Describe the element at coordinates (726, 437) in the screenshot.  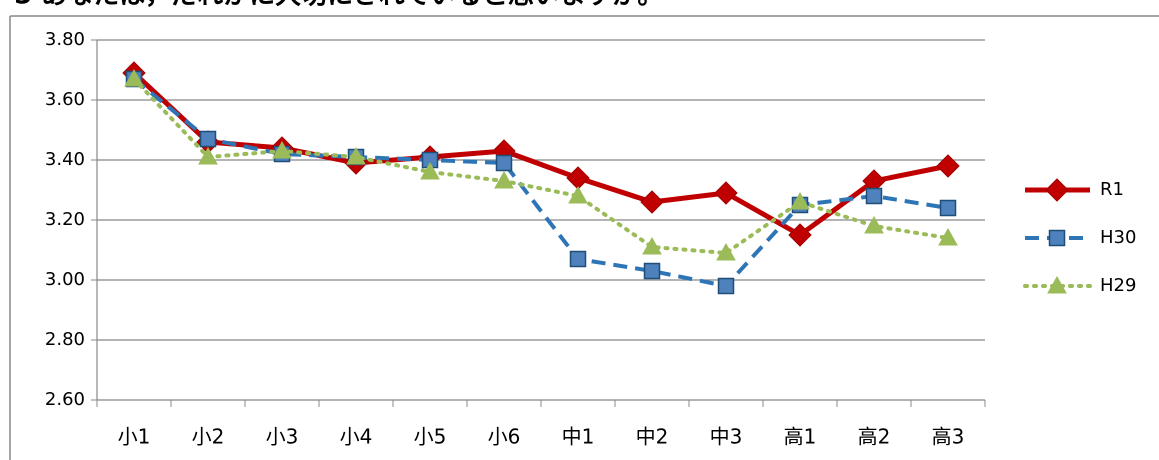
I see `x-tick-label: 中3` at that location.